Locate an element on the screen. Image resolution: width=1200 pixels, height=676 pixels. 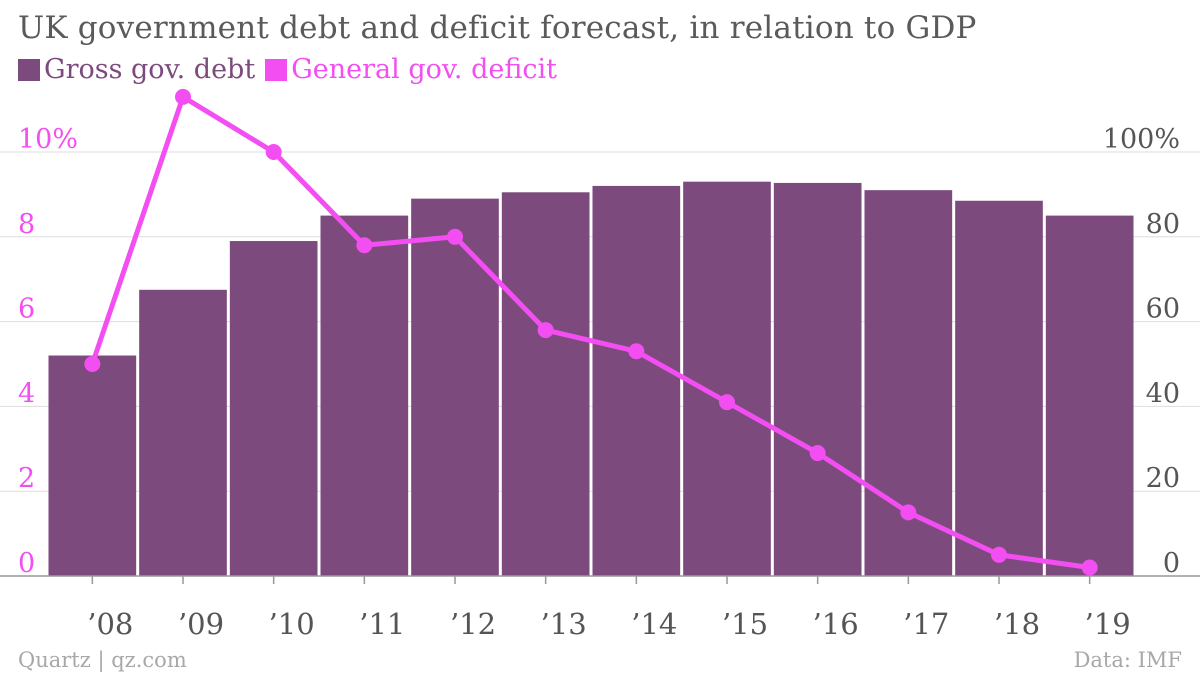
x-tick-label-1: ’09 is located at coordinates (201, 624).